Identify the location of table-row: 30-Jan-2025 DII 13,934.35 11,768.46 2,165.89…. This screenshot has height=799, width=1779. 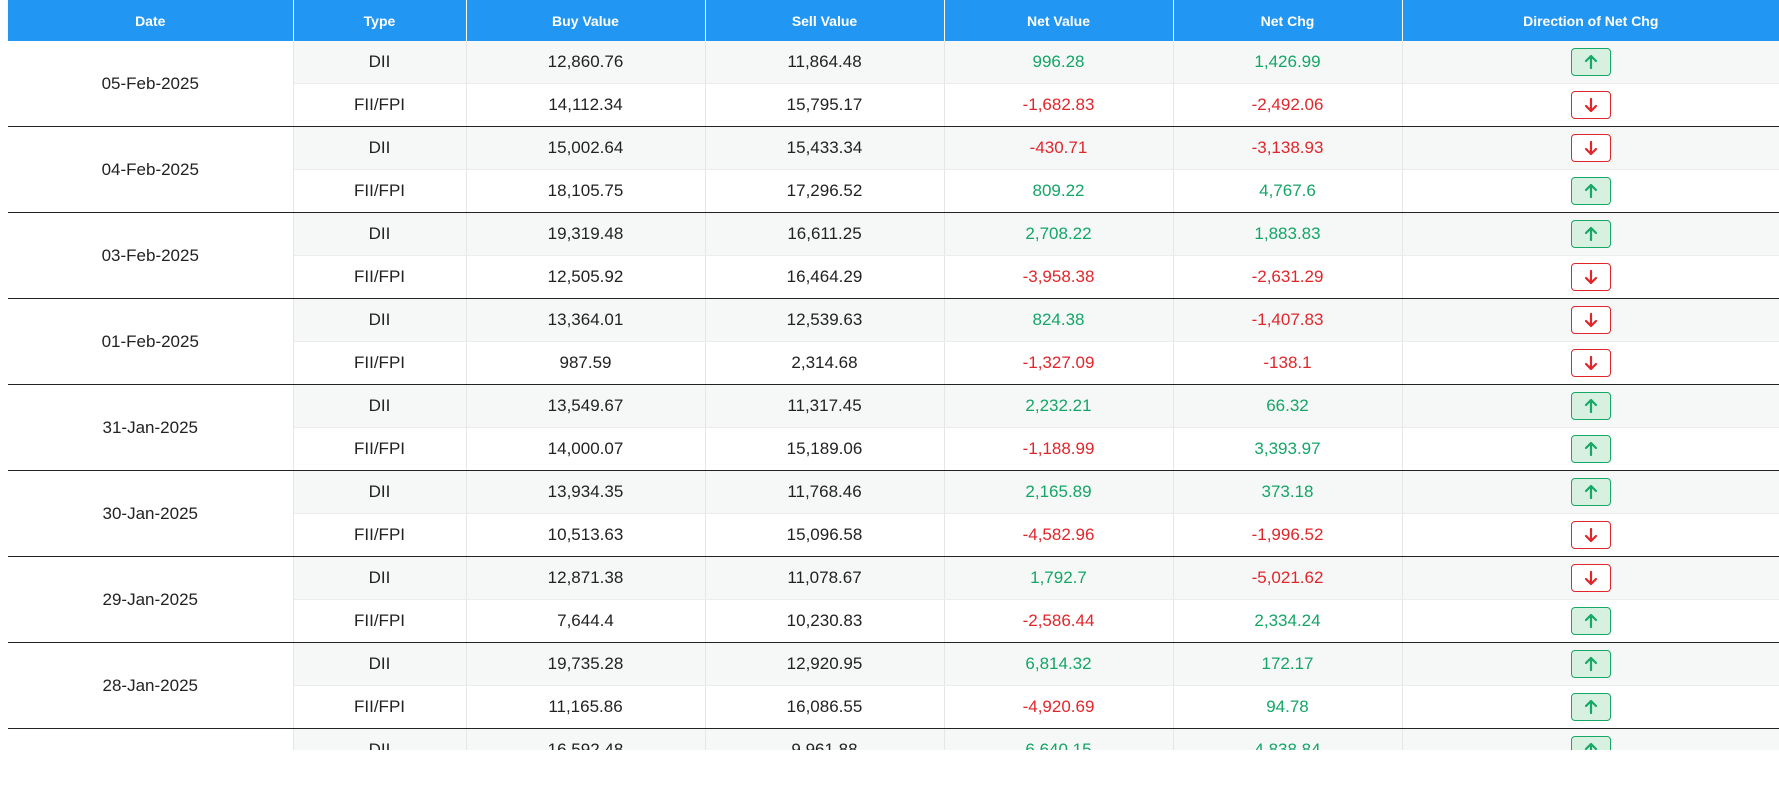
(893, 513).